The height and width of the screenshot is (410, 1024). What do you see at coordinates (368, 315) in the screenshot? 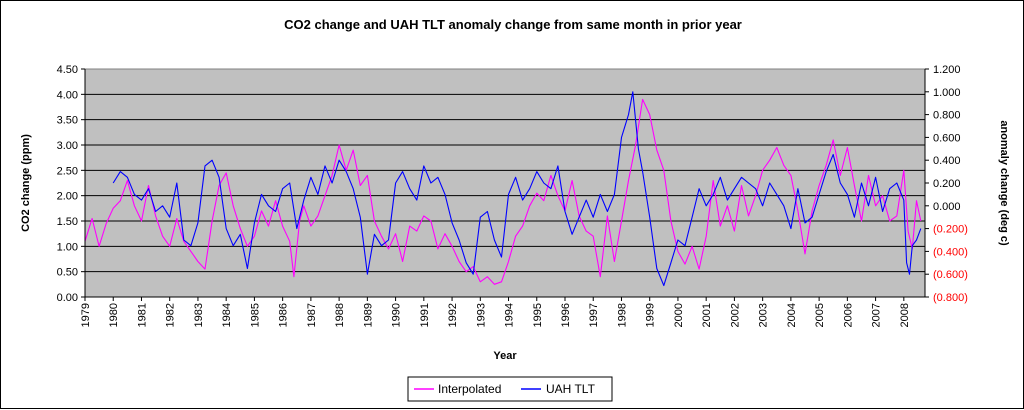
I see `x-tick-label: 1989` at bounding box center [368, 315].